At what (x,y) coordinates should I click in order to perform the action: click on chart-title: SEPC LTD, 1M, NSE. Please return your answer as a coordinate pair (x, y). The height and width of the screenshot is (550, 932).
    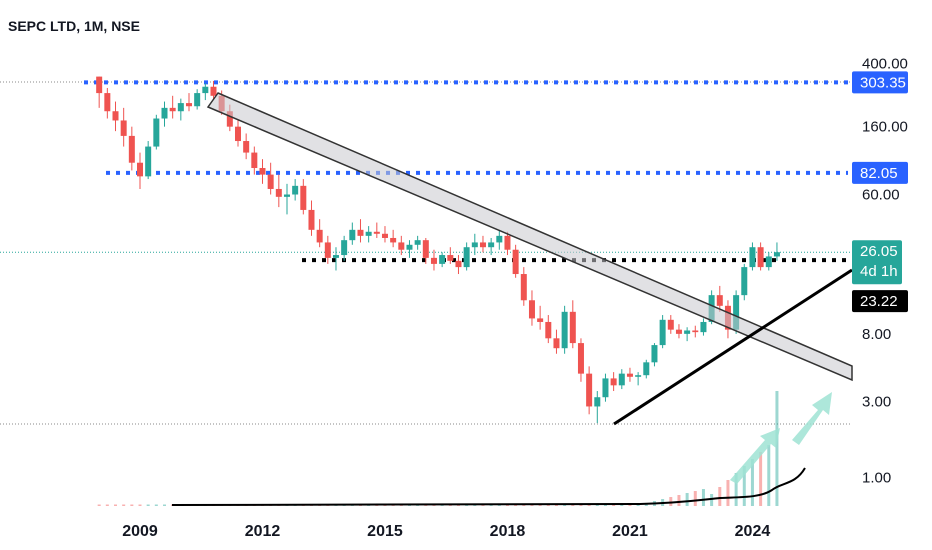
    Looking at the image, I should click on (74, 26).